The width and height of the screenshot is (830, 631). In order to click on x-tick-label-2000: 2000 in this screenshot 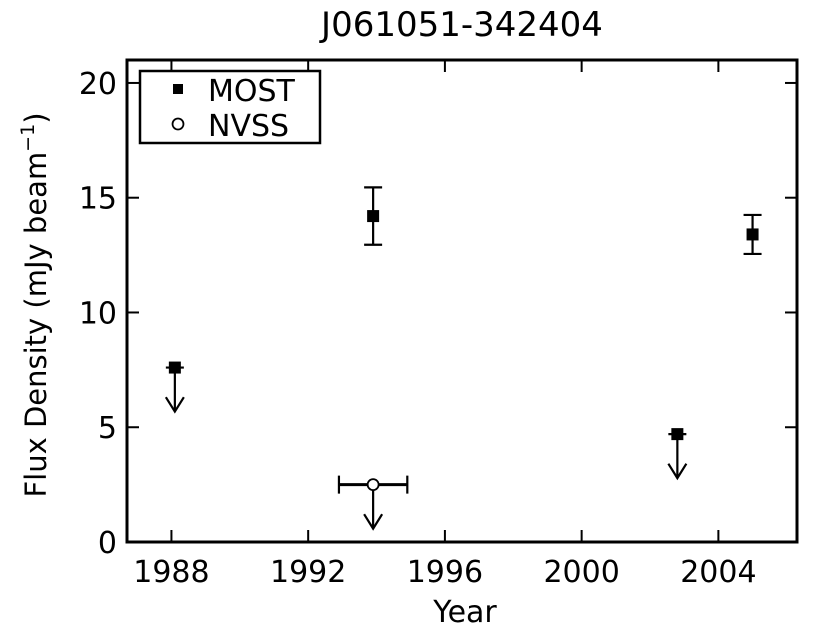, I will do `click(581, 572)`.